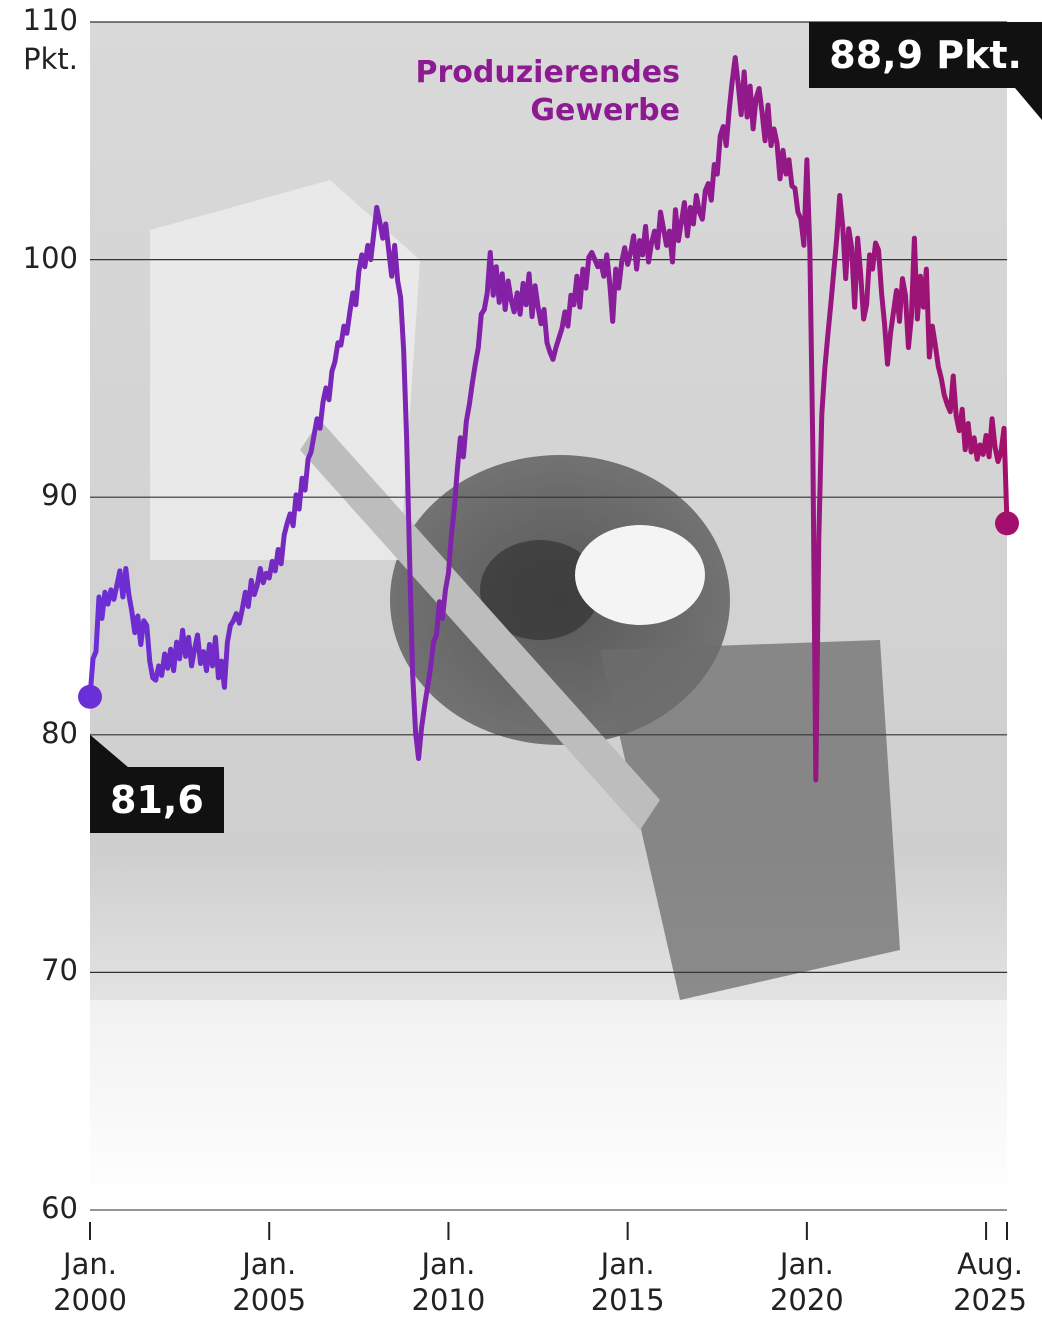 The height and width of the screenshot is (1320, 1042). What do you see at coordinates (269, 1282) in the screenshot?
I see `x-tick-label: Jan. 2005` at bounding box center [269, 1282].